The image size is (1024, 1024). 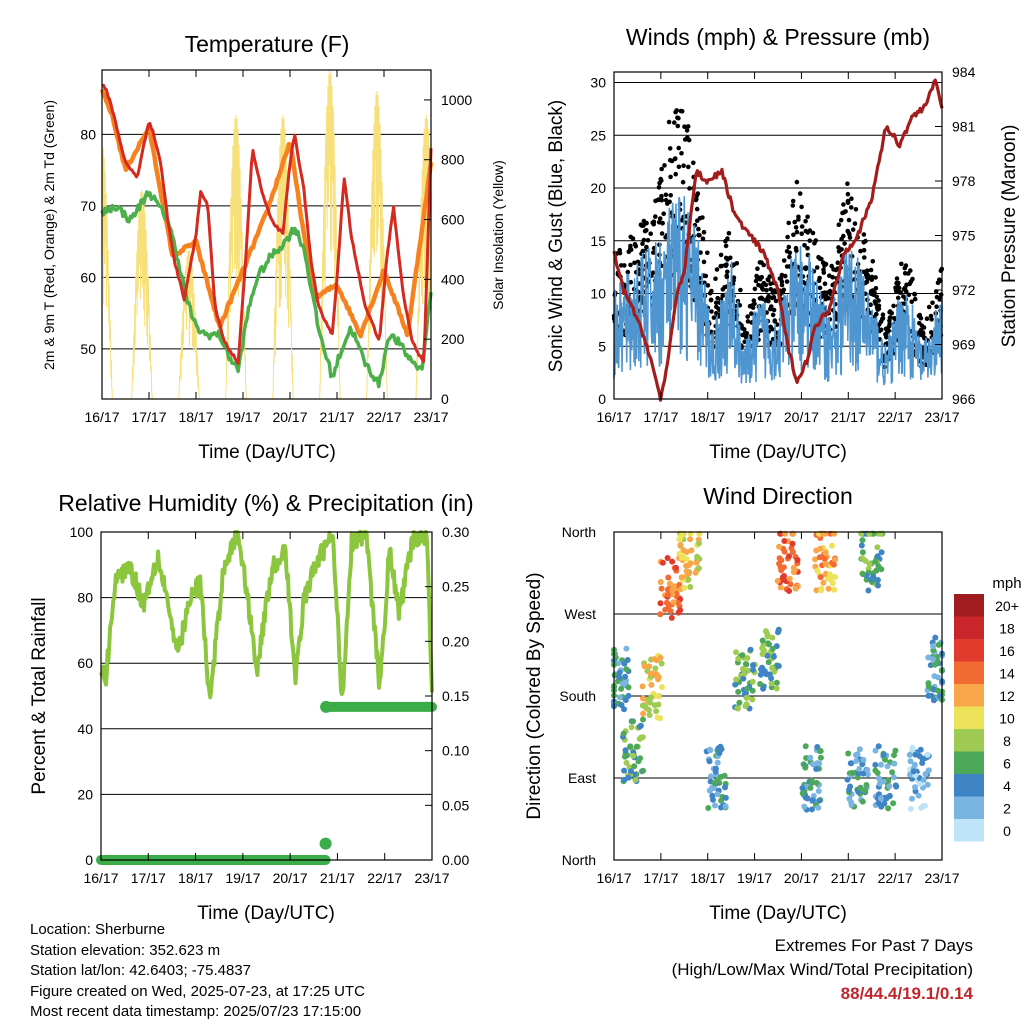 What do you see at coordinates (498, 235) in the screenshot?
I see `temperature-y2label: Solar Insolation (Yellow)` at bounding box center [498, 235].